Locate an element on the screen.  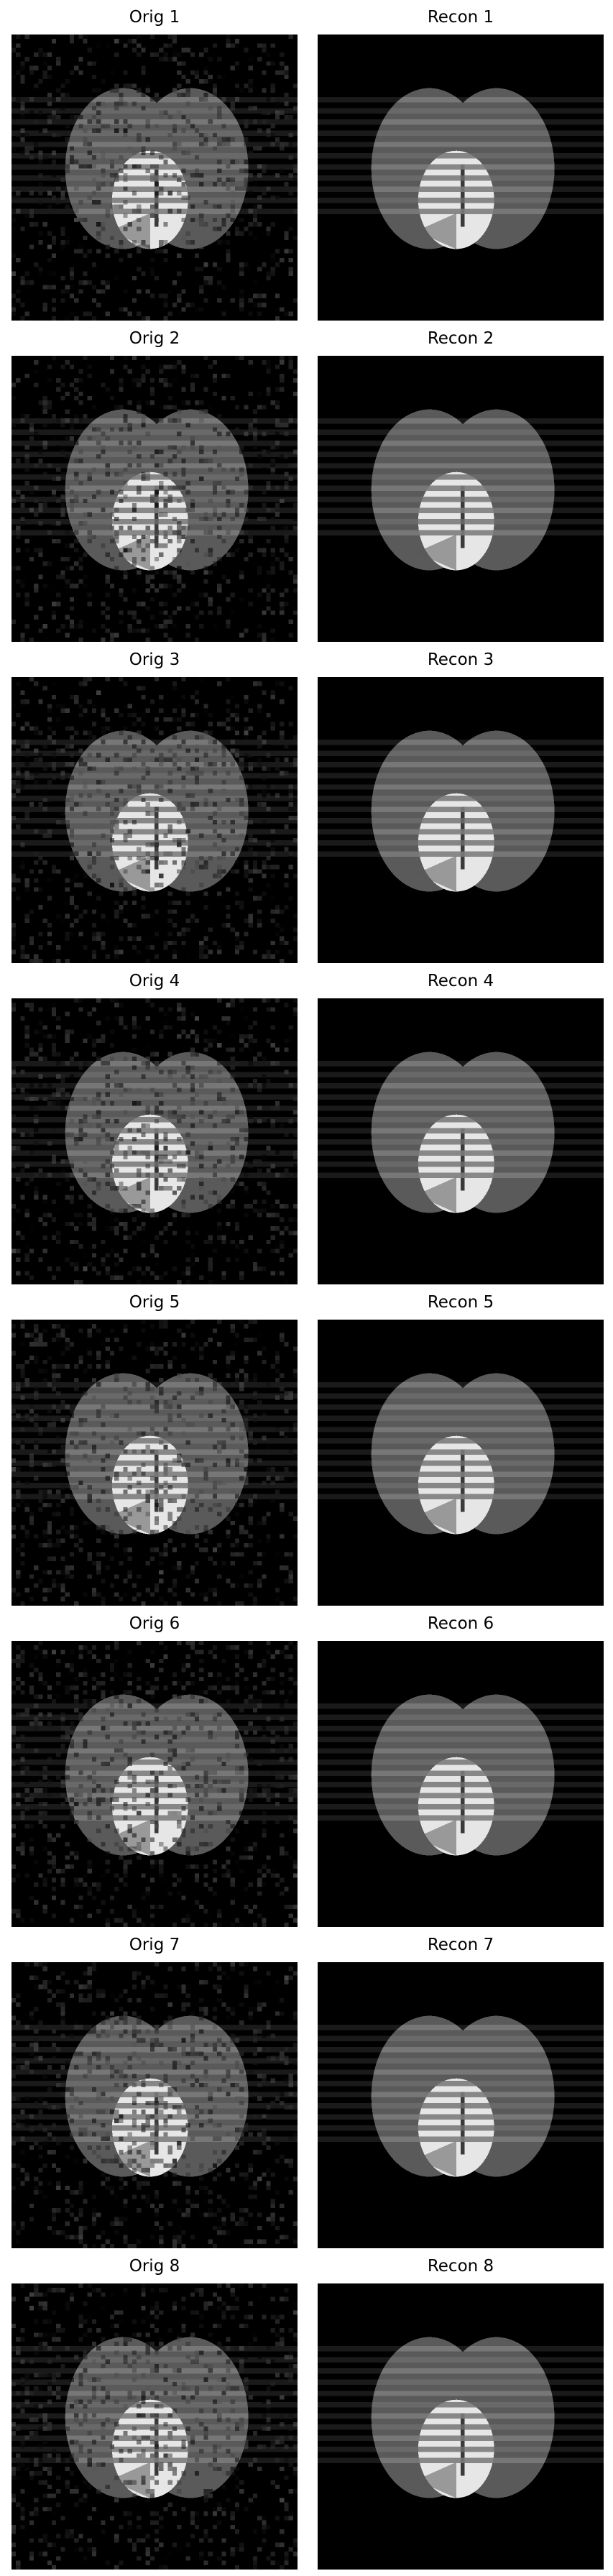
reconstruction-image-panel: Recon 3 is located at coordinates (461, 804).